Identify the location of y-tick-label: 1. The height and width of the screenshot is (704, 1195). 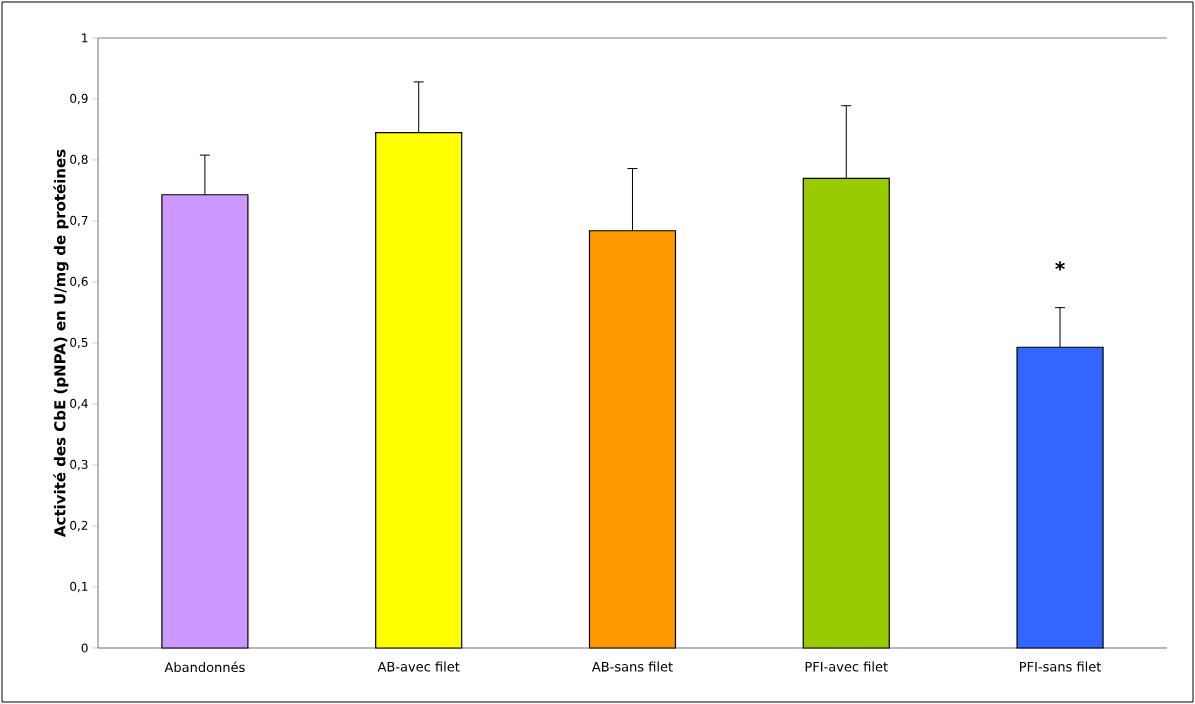
(85, 38).